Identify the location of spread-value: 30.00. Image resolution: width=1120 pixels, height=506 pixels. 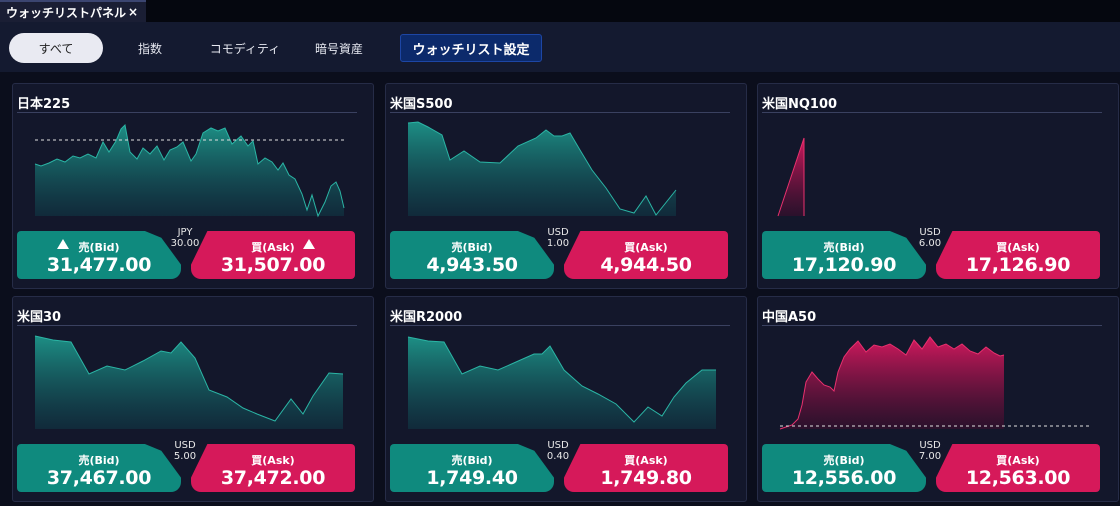
(185, 243).